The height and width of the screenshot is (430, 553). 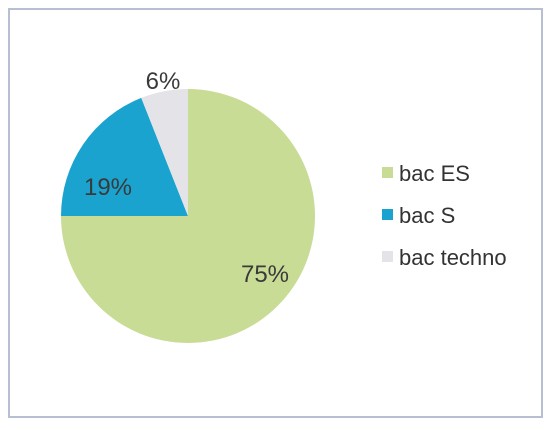 What do you see at coordinates (427, 215) in the screenshot?
I see `legend-label-bac-s: bac S` at bounding box center [427, 215].